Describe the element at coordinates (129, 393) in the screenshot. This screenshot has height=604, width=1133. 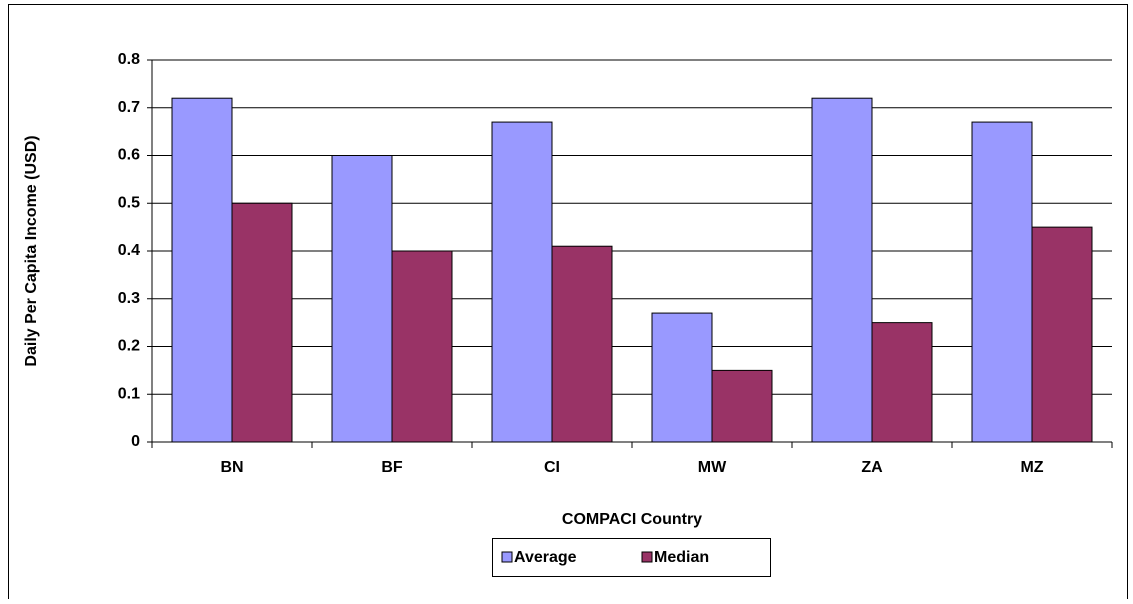
I see `y-tick-label: 0.1` at that location.